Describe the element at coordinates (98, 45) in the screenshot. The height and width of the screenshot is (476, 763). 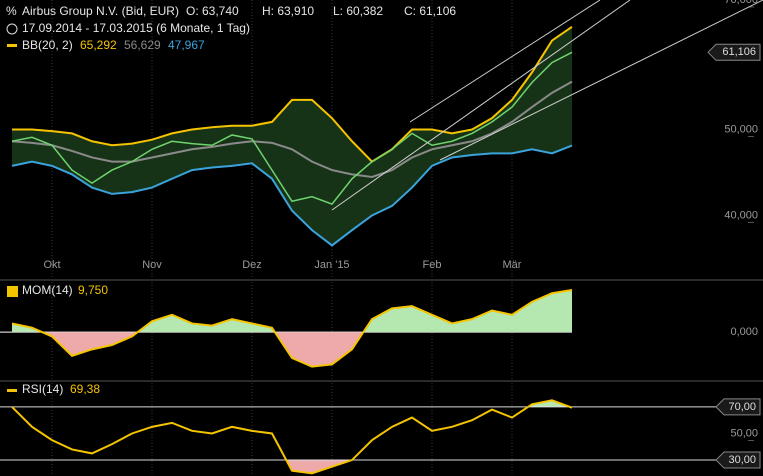
I see `legend-value: 65,292` at that location.